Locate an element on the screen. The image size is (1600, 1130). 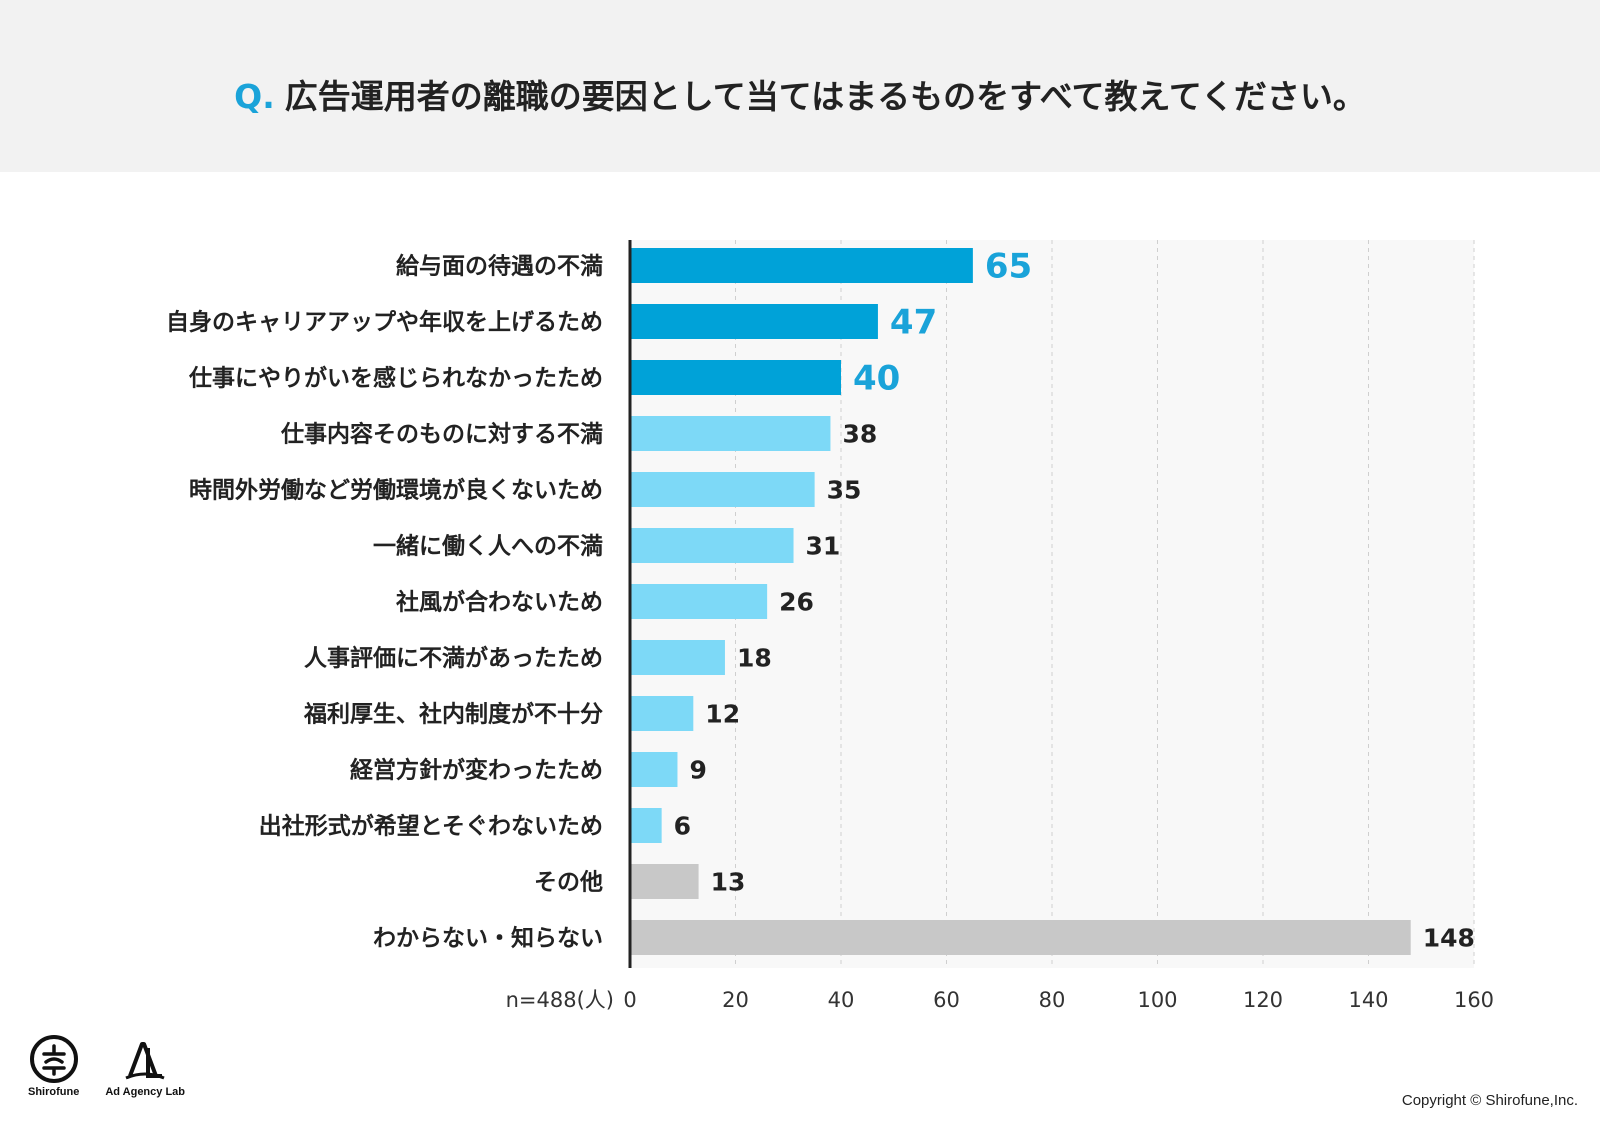
shirofune-caption: Shirofune is located at coordinates (54, 1092).